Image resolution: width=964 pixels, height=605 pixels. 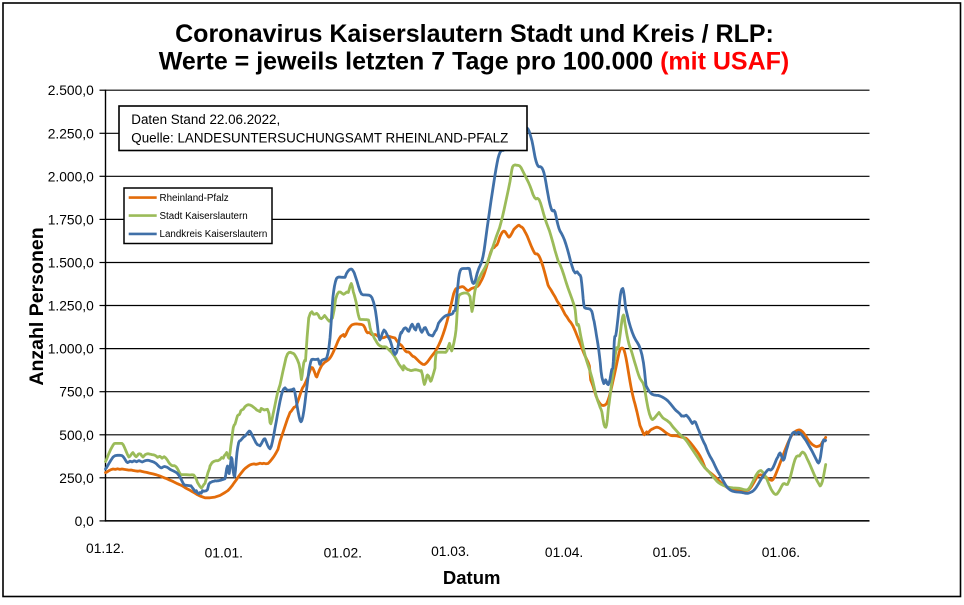 What do you see at coordinates (205, 119) in the screenshot?
I see `svg-text: Daten Stand 22.06.2022,` at bounding box center [205, 119].